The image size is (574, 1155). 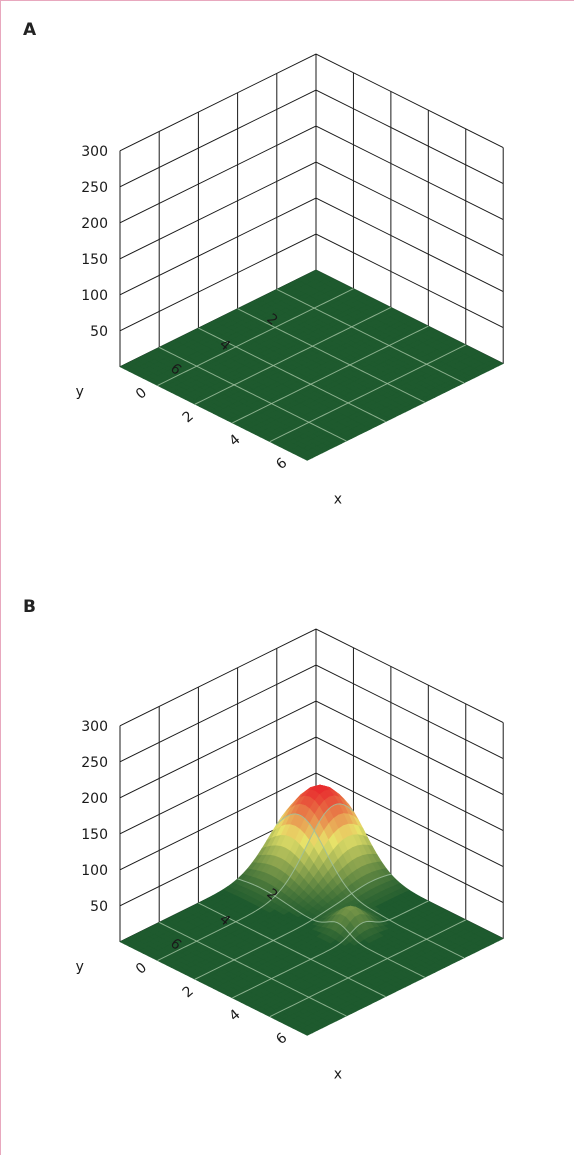 What do you see at coordinates (30, 30) in the screenshot?
I see `panel-label-a: A` at bounding box center [30, 30].